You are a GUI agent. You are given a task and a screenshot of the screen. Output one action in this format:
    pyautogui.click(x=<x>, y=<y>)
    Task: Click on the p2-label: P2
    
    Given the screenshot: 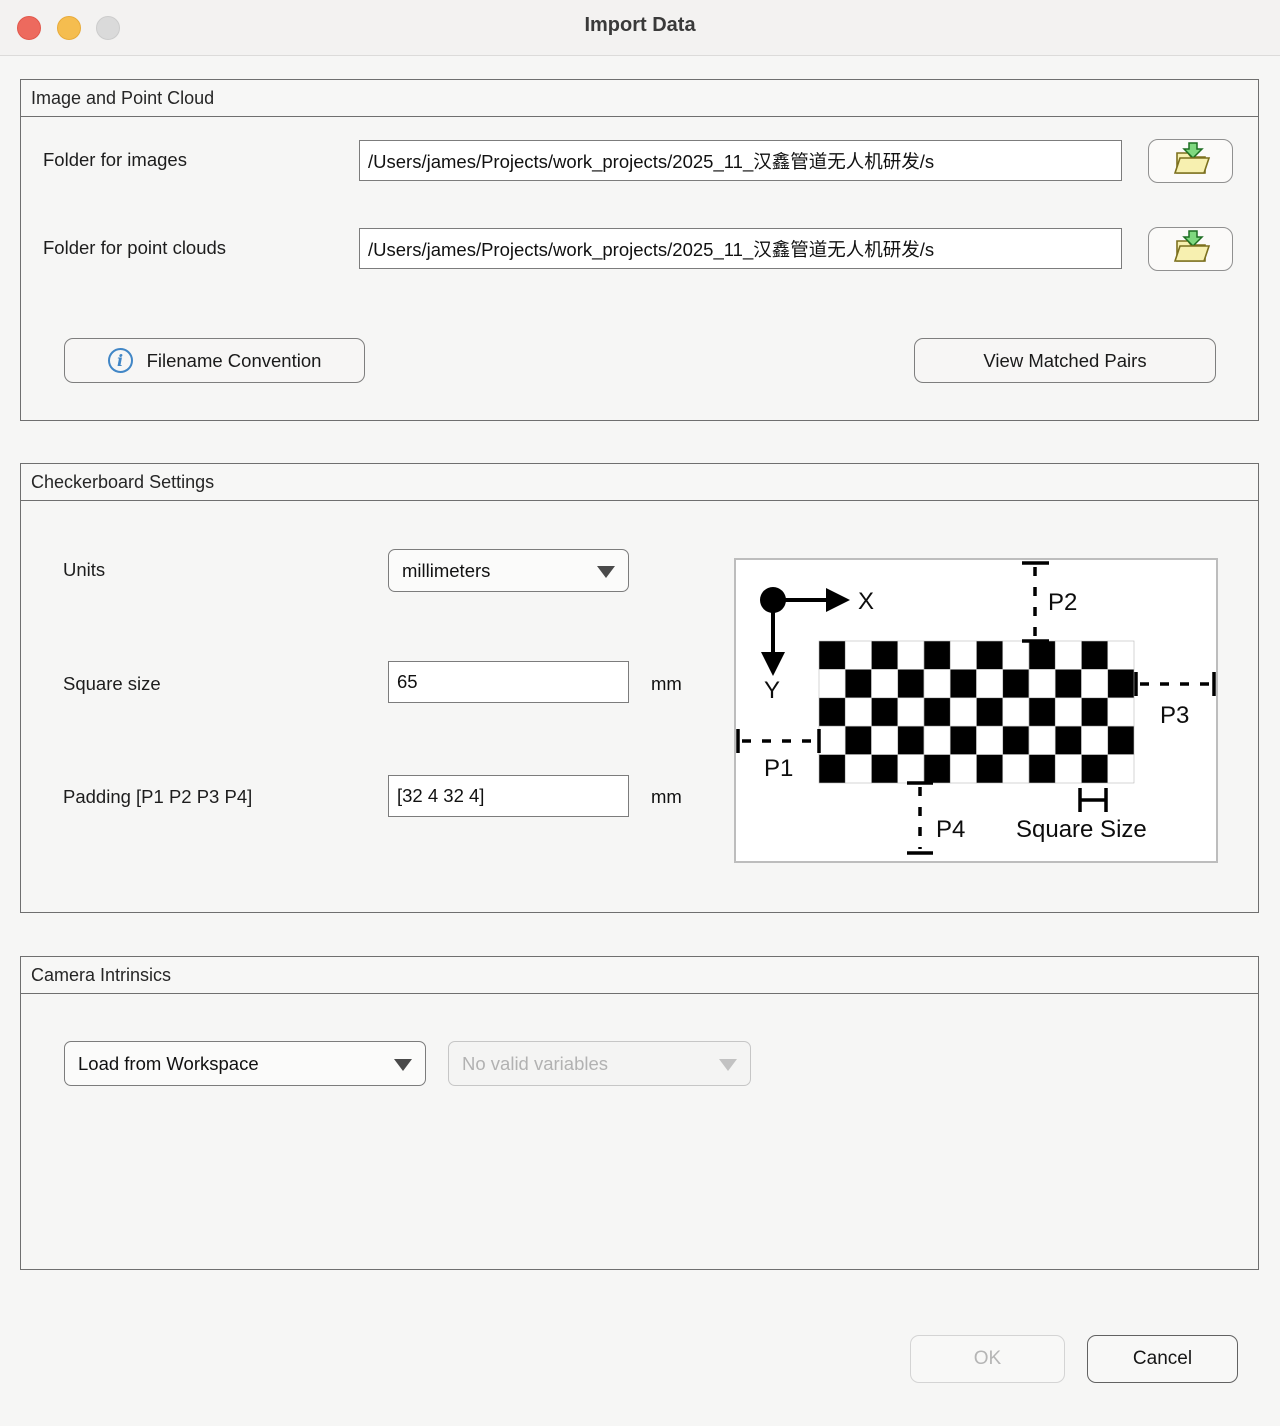 What is the action you would take?
    pyautogui.click(x=1062, y=602)
    